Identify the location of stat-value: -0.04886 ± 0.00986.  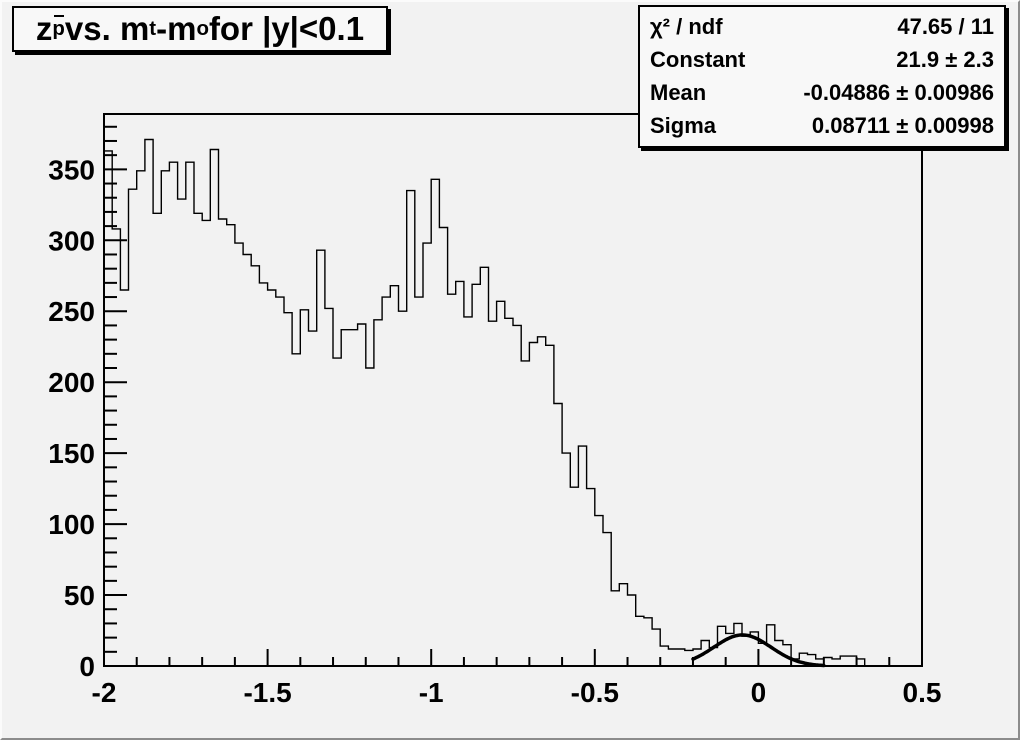
(898, 92).